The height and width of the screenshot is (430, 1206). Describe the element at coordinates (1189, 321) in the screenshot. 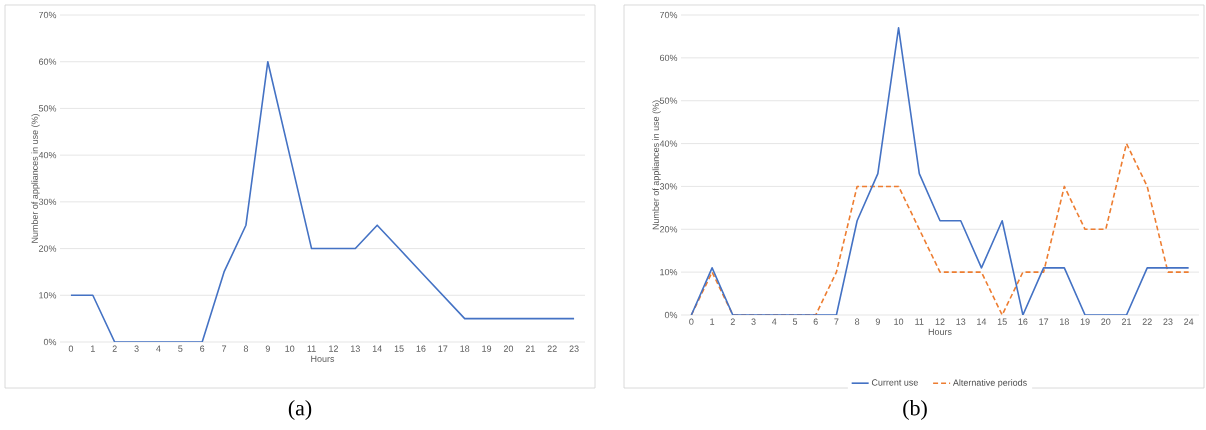

I see `x-tick-label: 24` at that location.